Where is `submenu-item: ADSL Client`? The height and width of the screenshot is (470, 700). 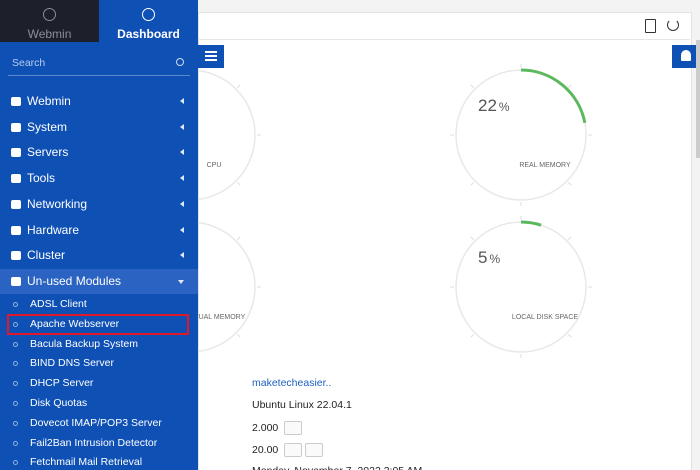 submenu-item: ADSL Client is located at coordinates (99, 304).